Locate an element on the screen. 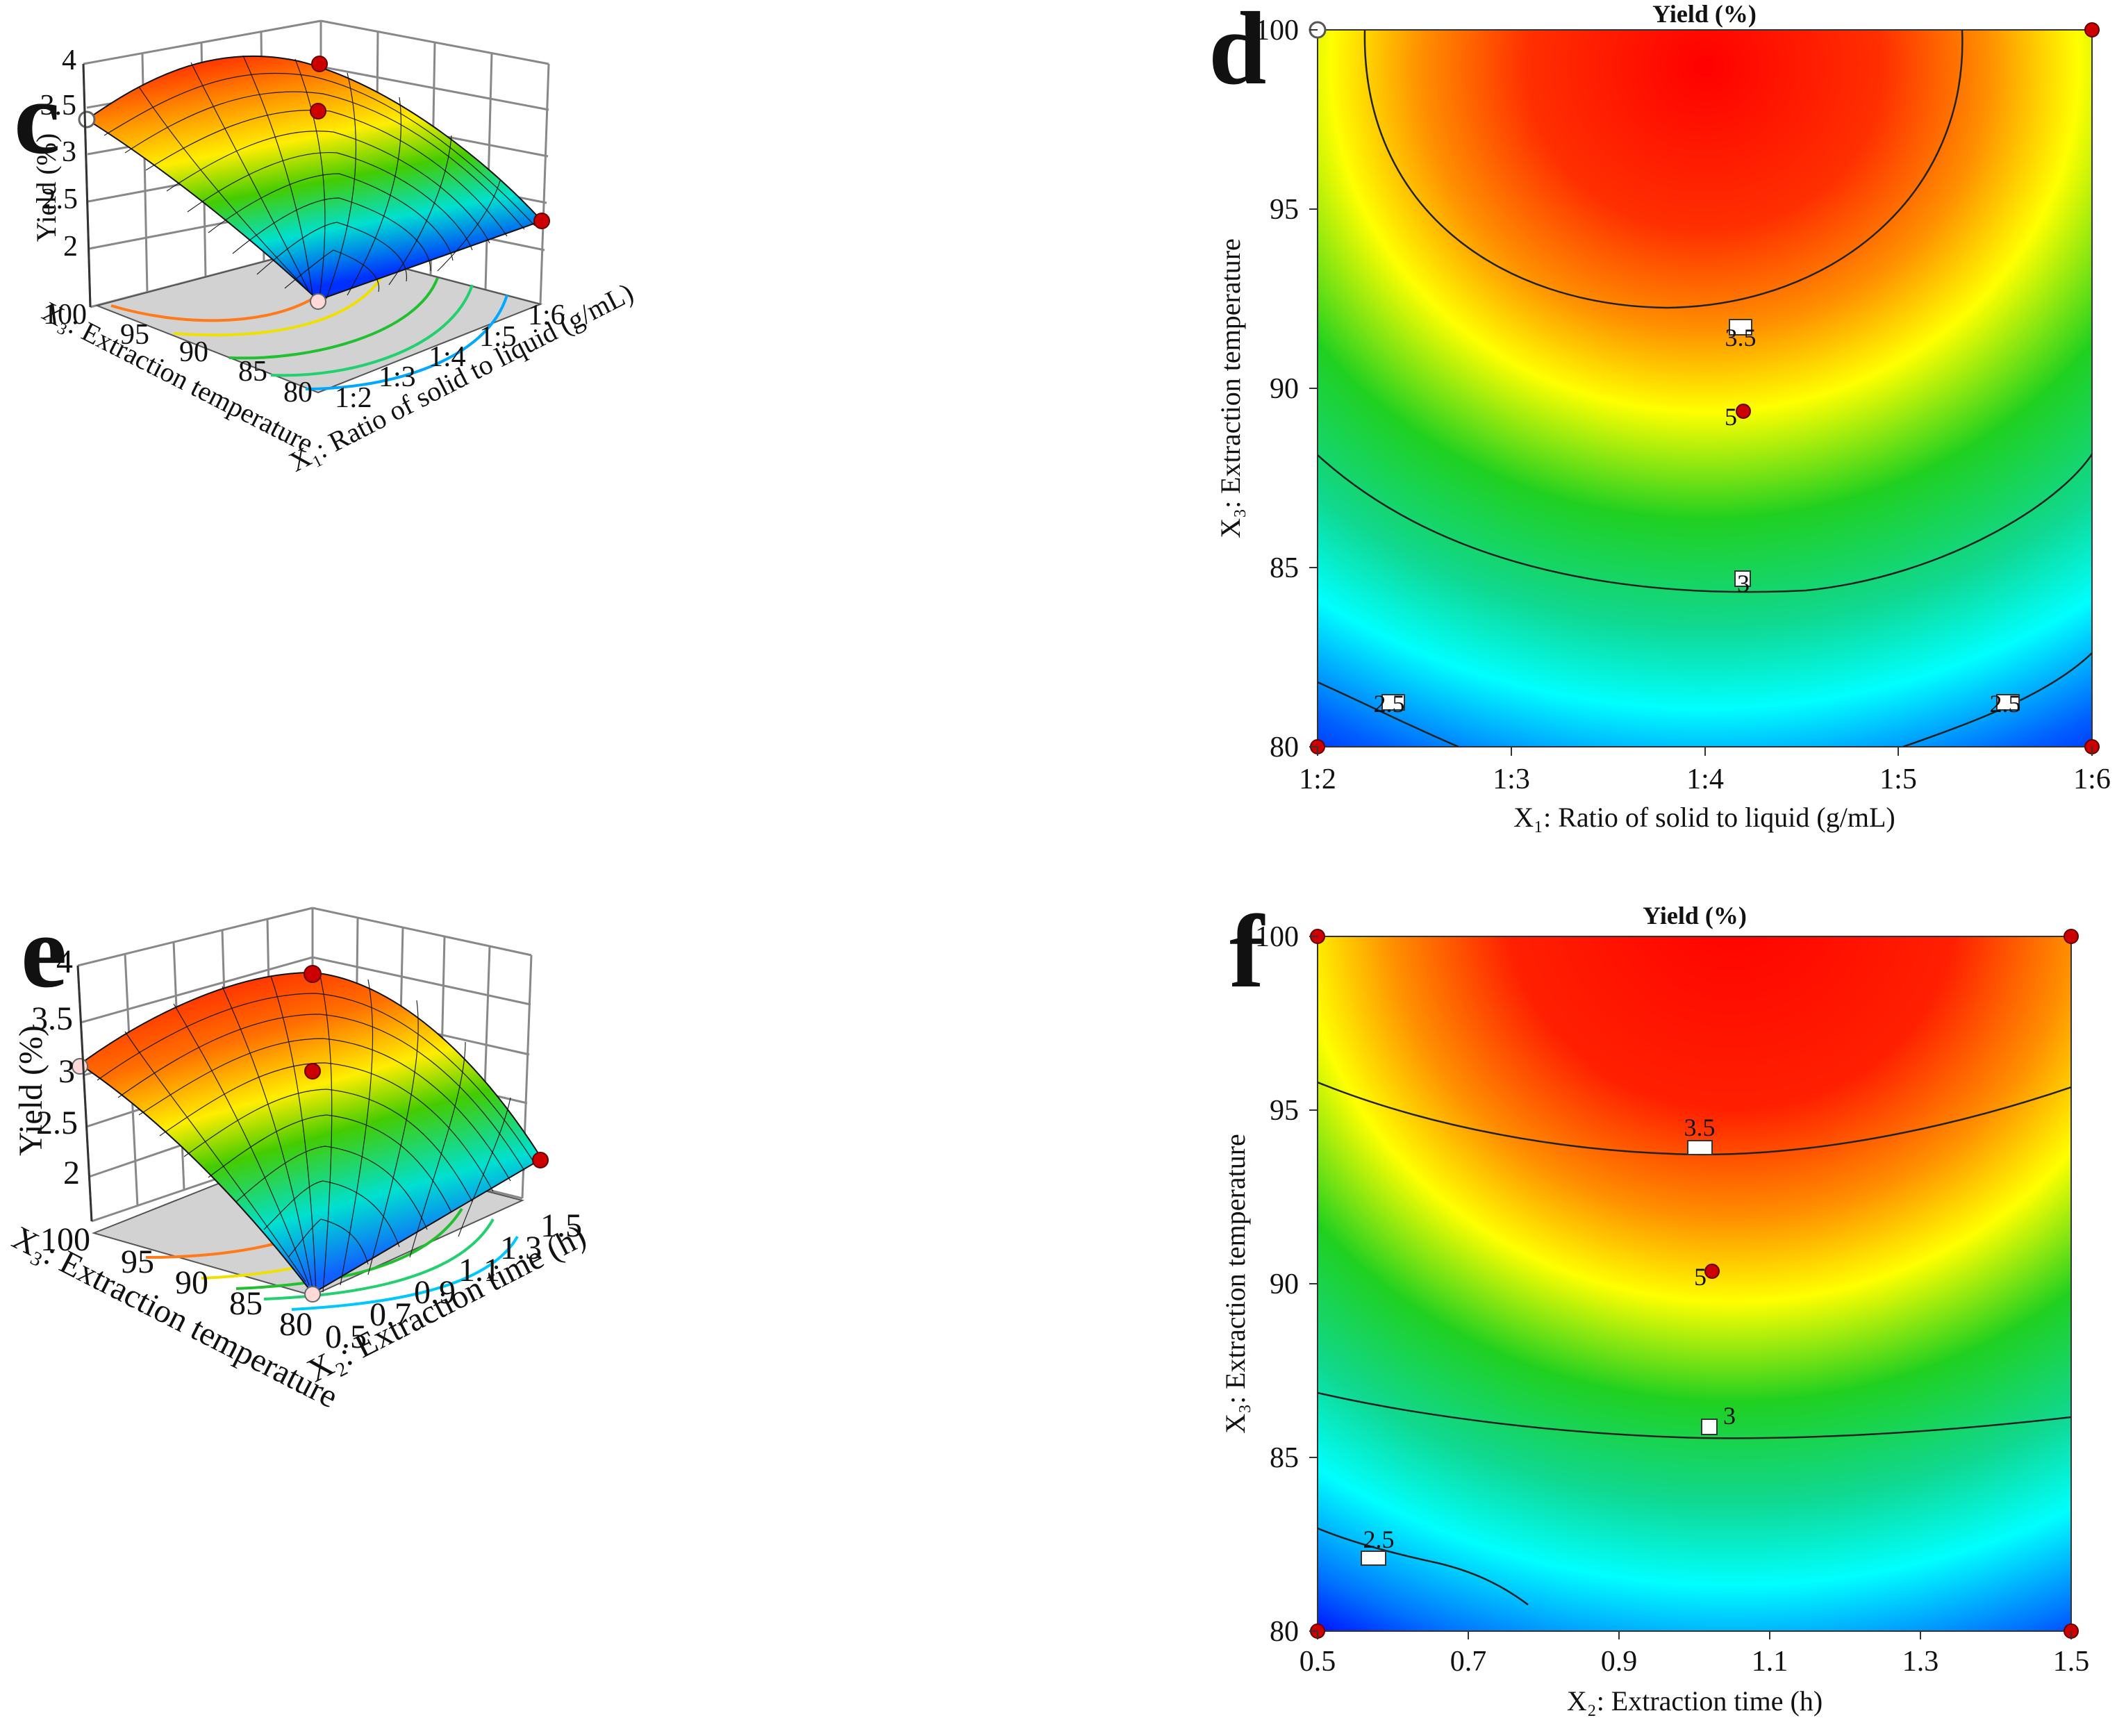 The height and width of the screenshot is (1736, 2117). panel-label-c: c is located at coordinates (37, 118).